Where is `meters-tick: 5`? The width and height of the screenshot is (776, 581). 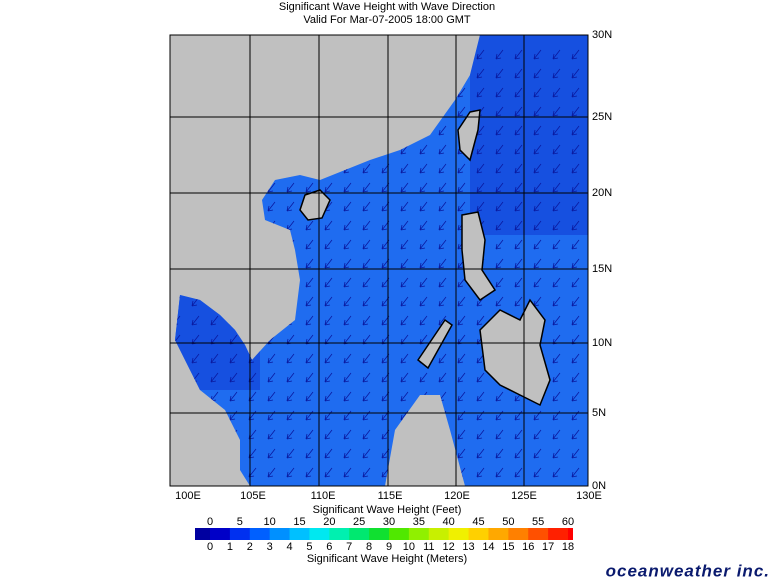
meters-tick: 5 is located at coordinates (309, 547).